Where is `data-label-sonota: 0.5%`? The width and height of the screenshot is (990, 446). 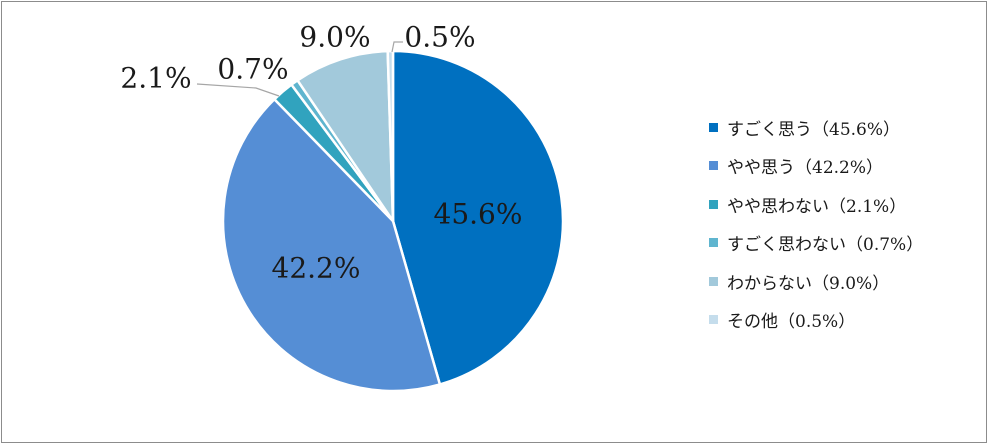
data-label-sonota: 0.5% is located at coordinates (439, 37).